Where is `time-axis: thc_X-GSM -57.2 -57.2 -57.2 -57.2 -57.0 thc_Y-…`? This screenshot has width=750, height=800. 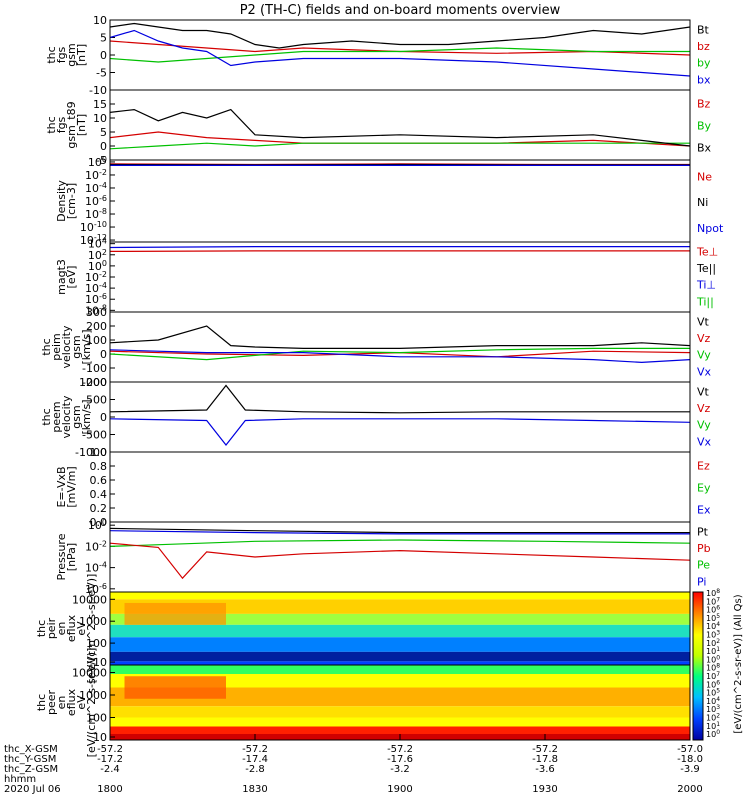 time-axis: thc_X-GSM -57.2 -57.2 -57.2 -57.2 -57.0 thc_Y-… is located at coordinates (353, 764).